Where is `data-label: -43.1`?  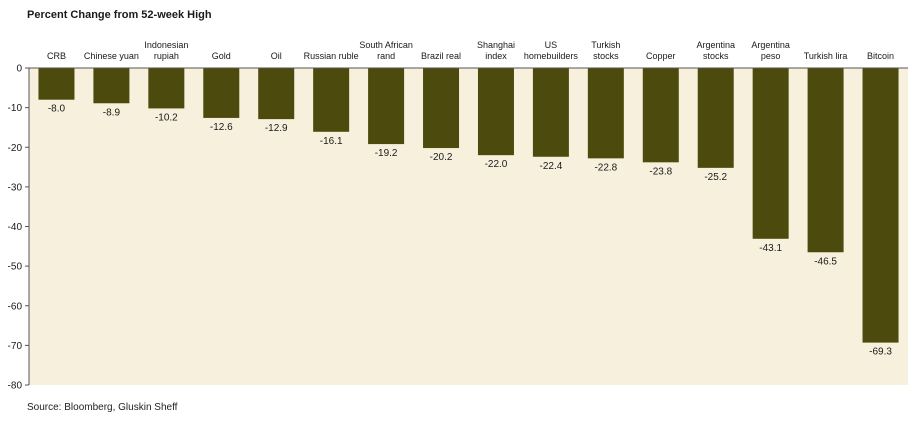
data-label: -43.1 is located at coordinates (770, 248).